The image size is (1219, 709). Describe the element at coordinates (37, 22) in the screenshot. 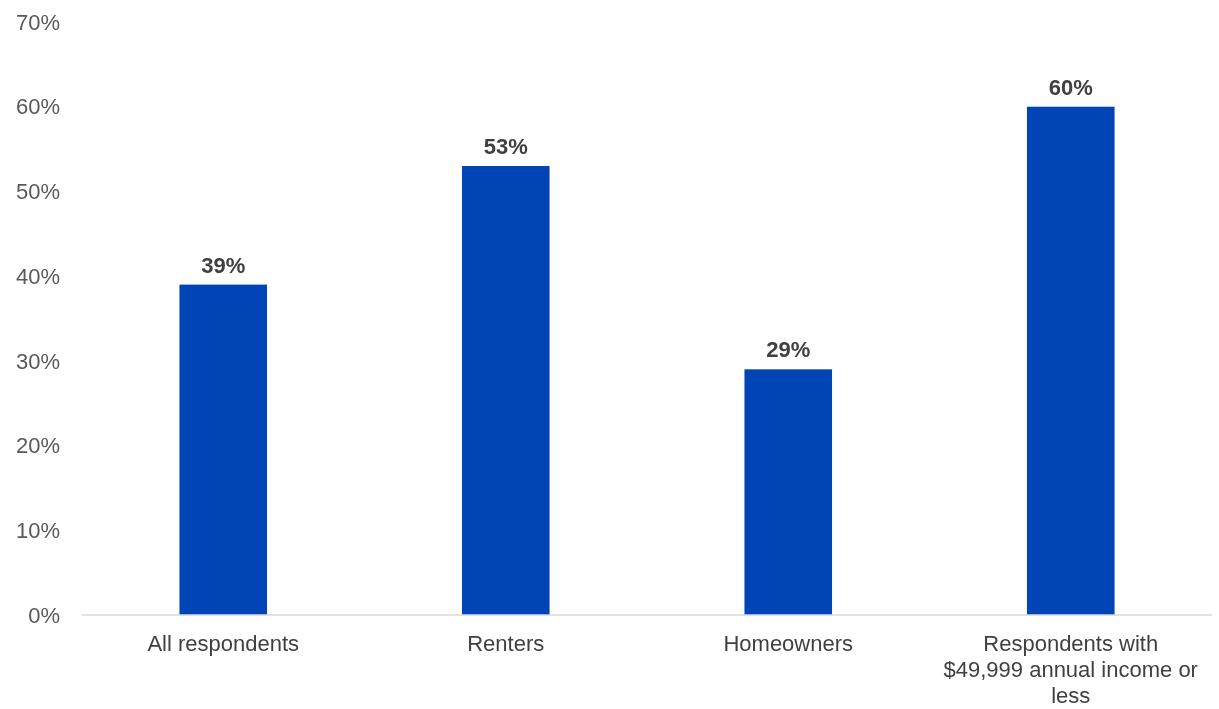

I see `y-tick-label: 70%` at that location.